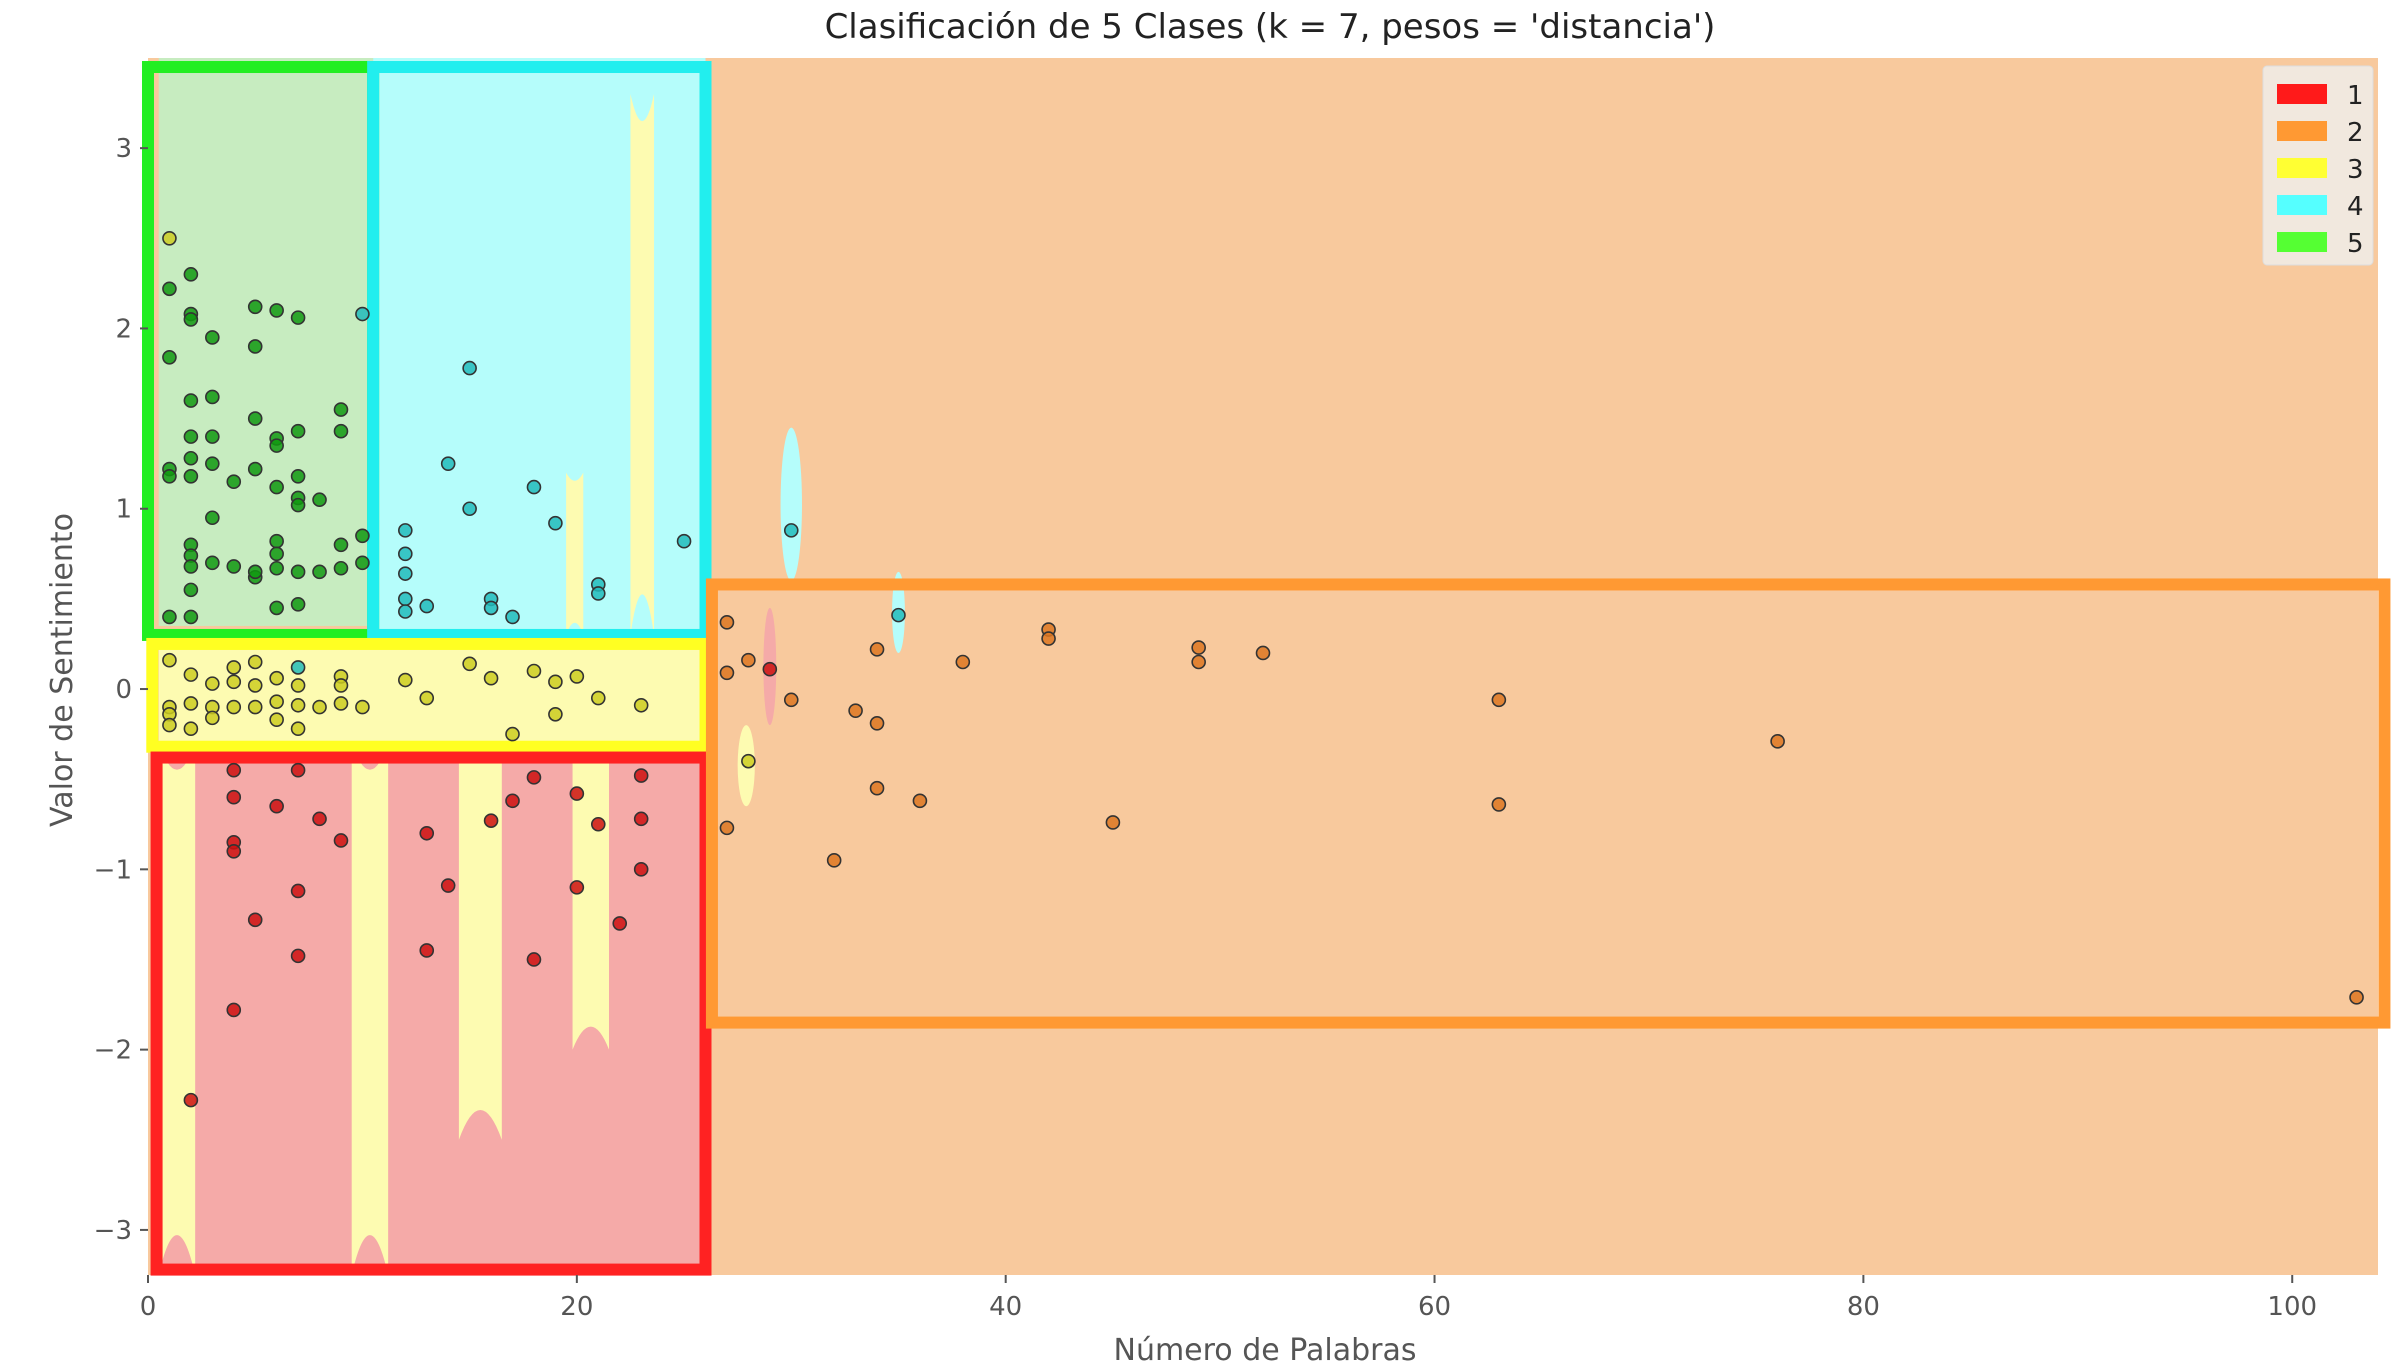 This screenshot has width=2393, height=1369. I want to click on y-tick-label: 0, so click(123, 690).